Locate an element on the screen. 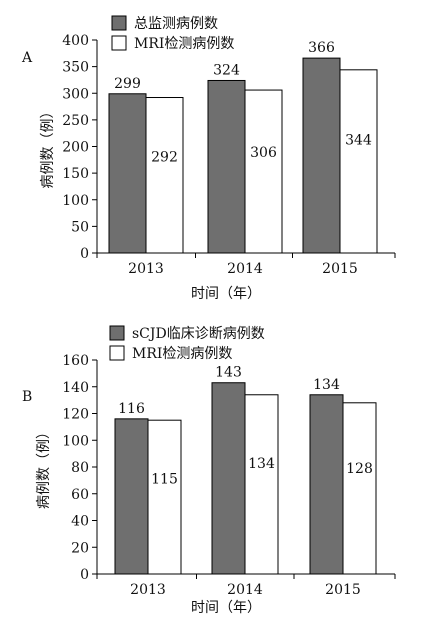 The height and width of the screenshot is (630, 434). panel-b-value-label-2015-s2: 128 is located at coordinates (359, 469).